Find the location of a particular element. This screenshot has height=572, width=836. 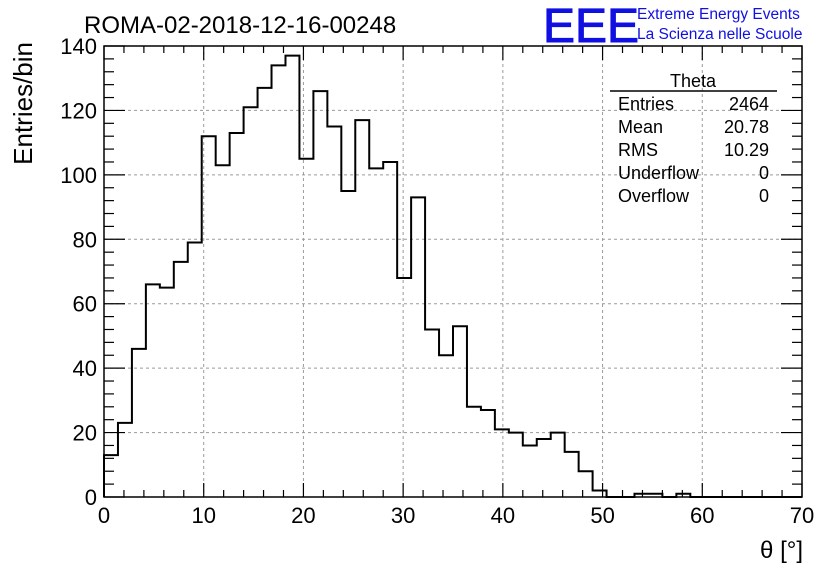

x-tick-label-5: 50 is located at coordinates (602, 515).